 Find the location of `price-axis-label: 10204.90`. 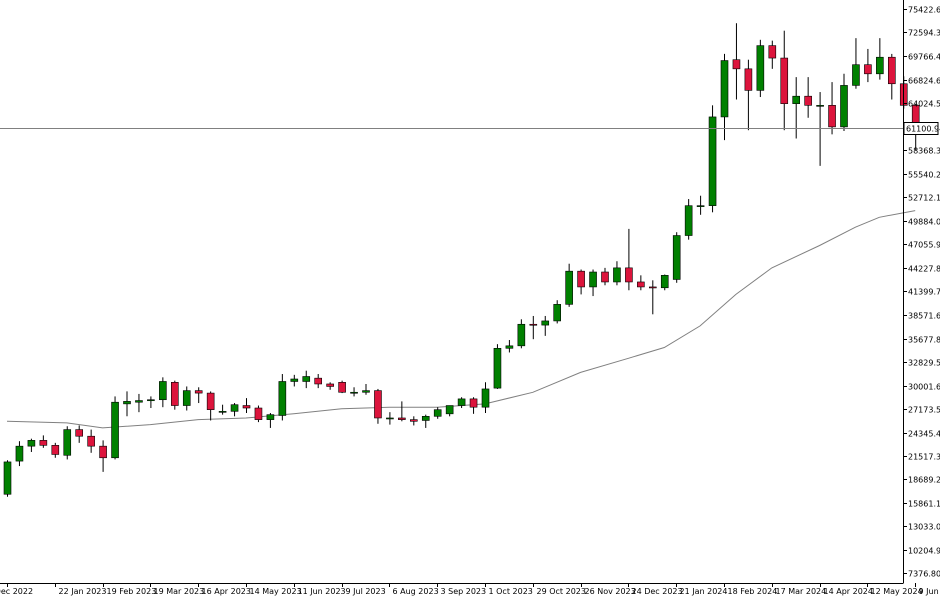

price-axis-label: 10204.90 is located at coordinates (924, 551).